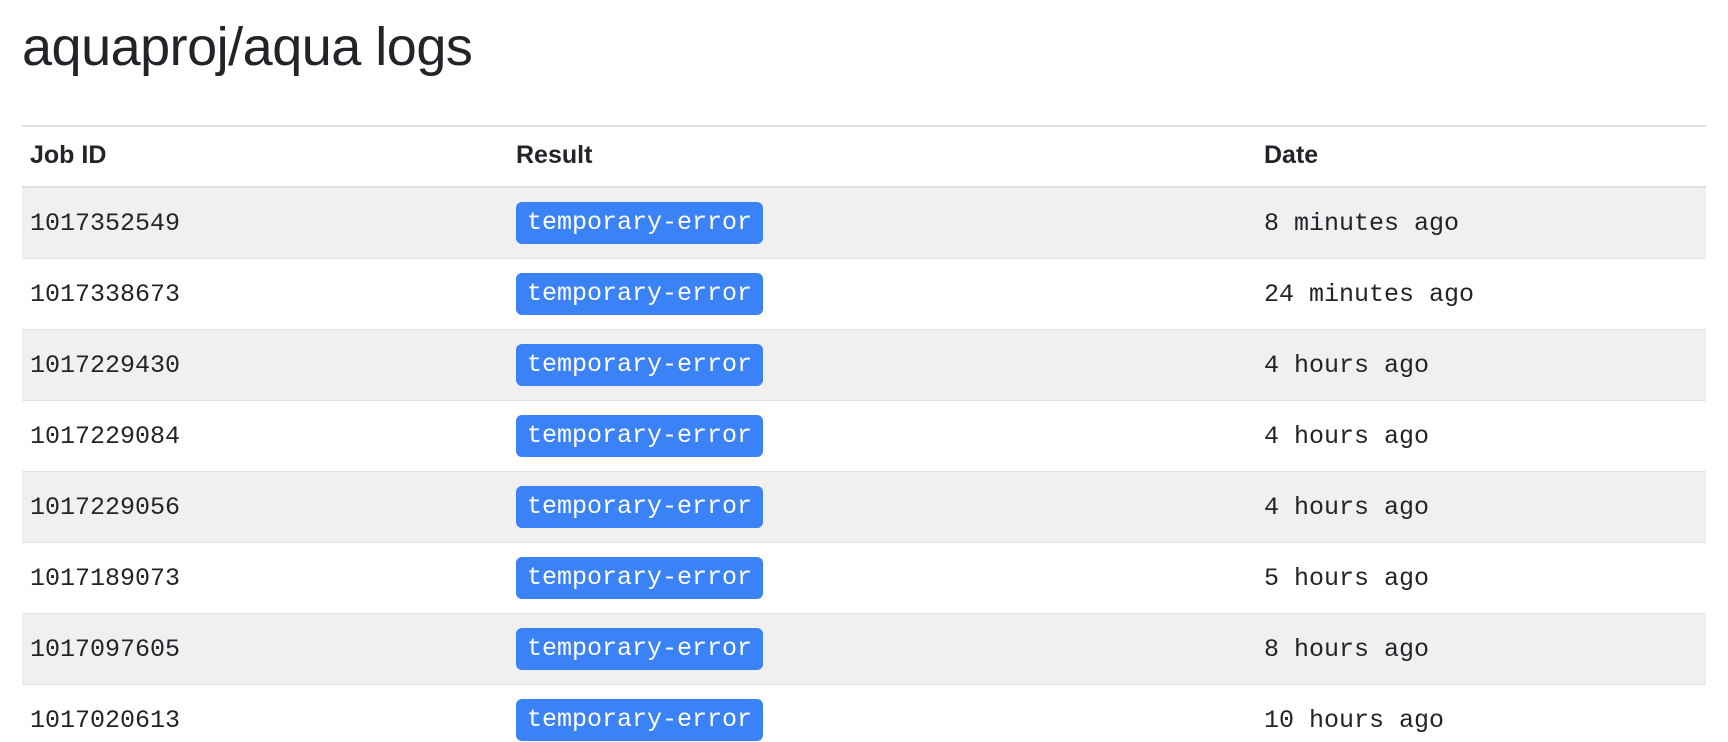 This screenshot has height=742, width=1728. I want to click on cell-date: 24 minutes ago, so click(1481, 294).